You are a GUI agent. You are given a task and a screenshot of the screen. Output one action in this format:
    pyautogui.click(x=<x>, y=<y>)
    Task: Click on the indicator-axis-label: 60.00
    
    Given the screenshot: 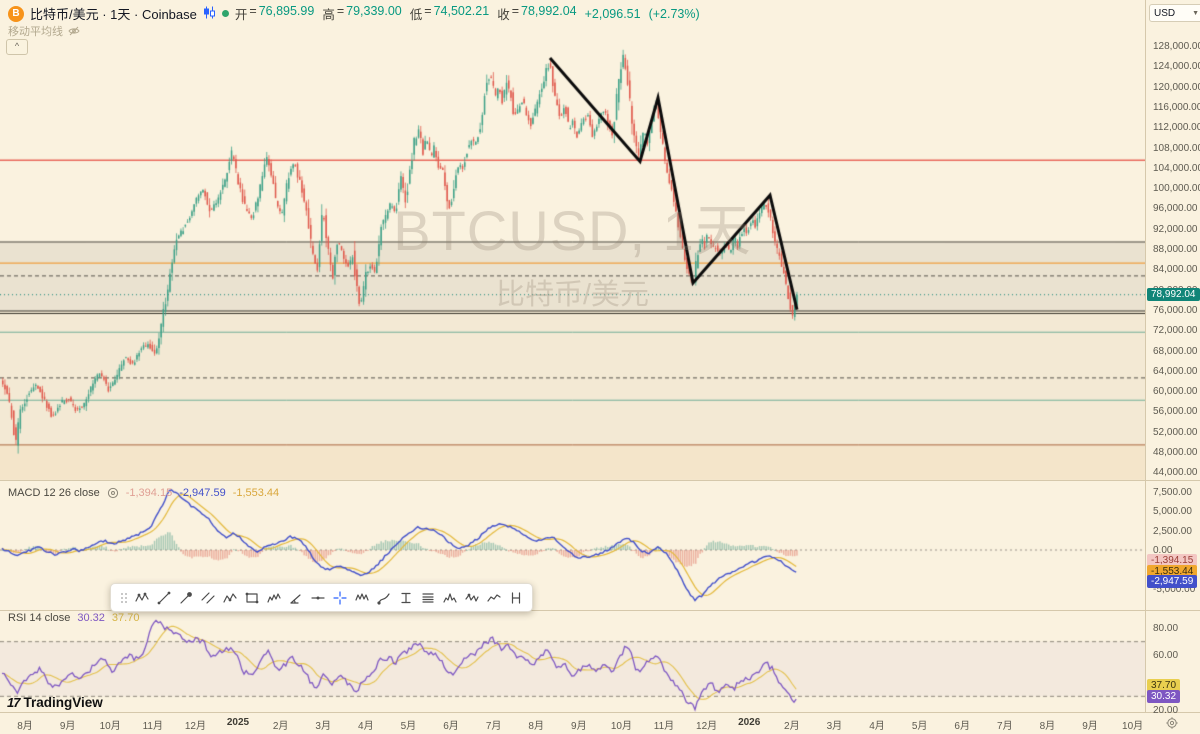 What is the action you would take?
    pyautogui.click(x=1166, y=655)
    